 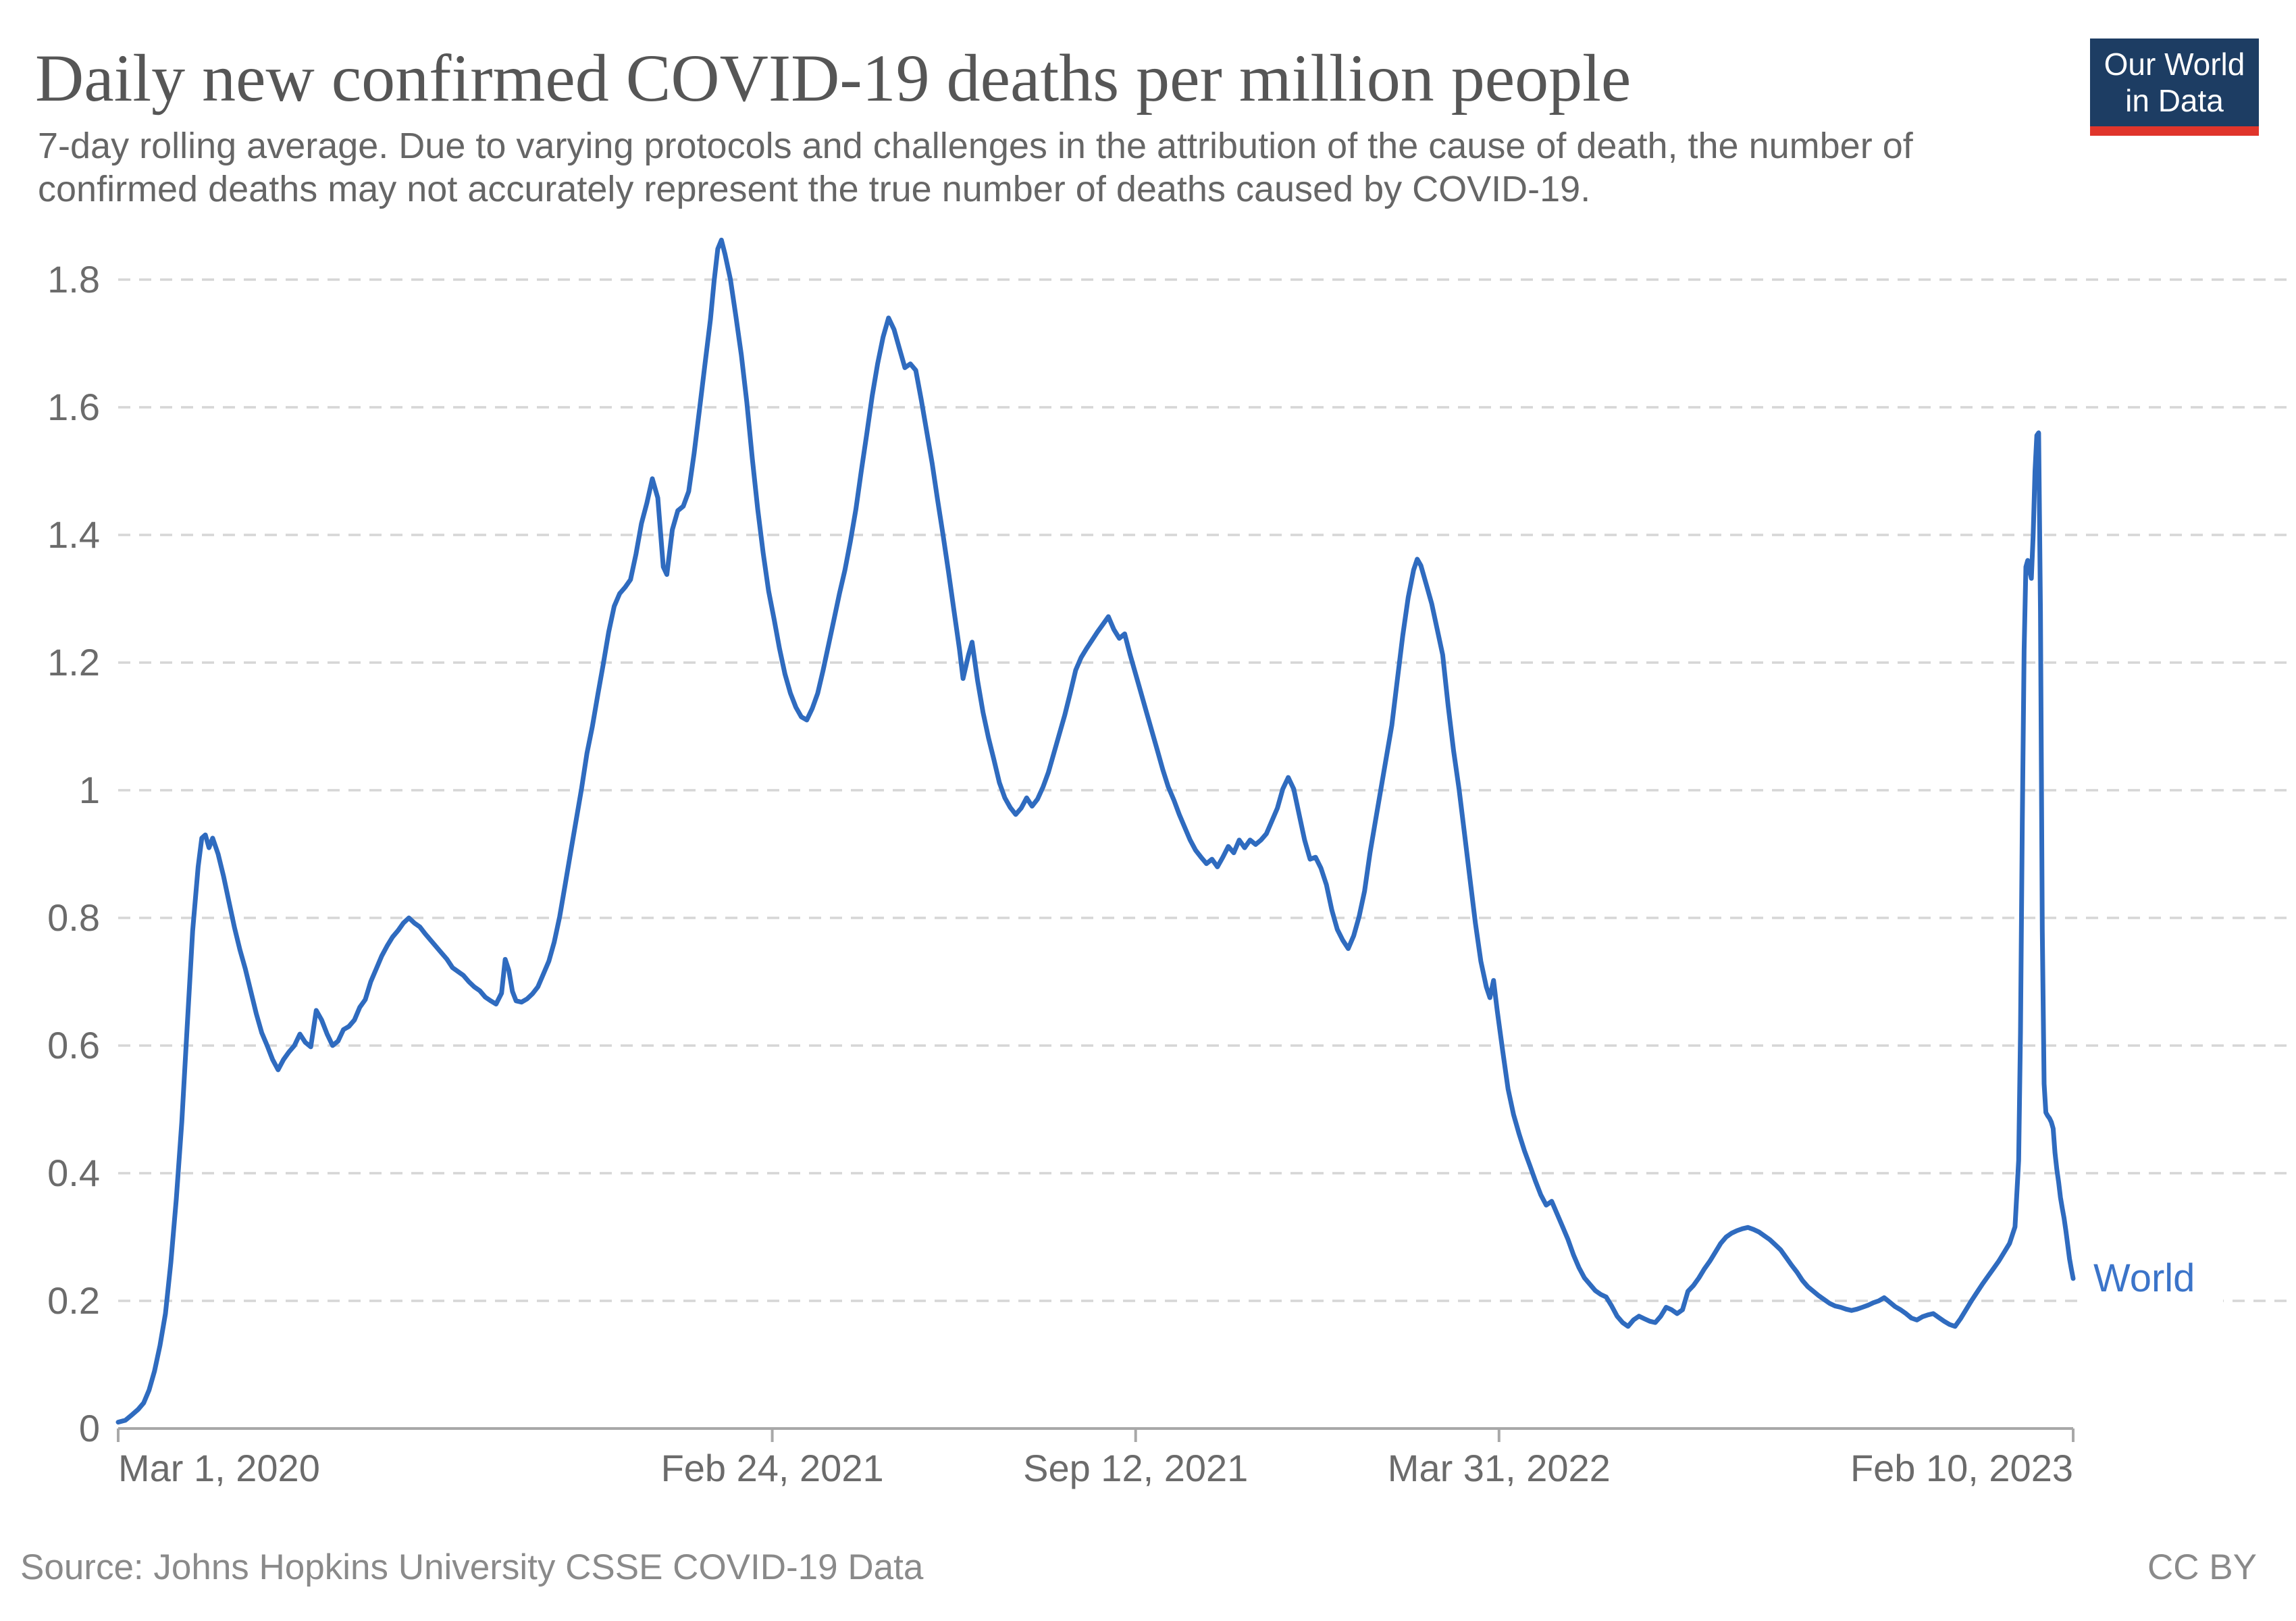 I want to click on owid-logo-line1: Our World, so click(x=2174, y=64).